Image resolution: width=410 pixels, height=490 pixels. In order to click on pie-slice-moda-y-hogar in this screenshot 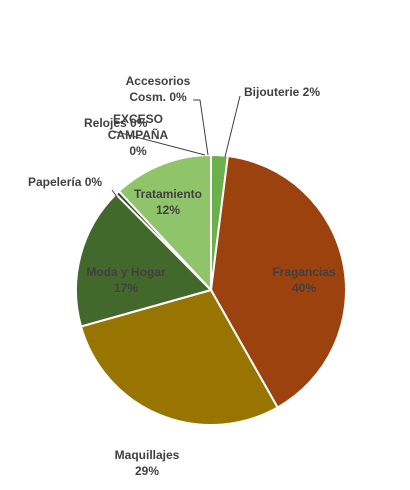, I will do `click(144, 260)`.